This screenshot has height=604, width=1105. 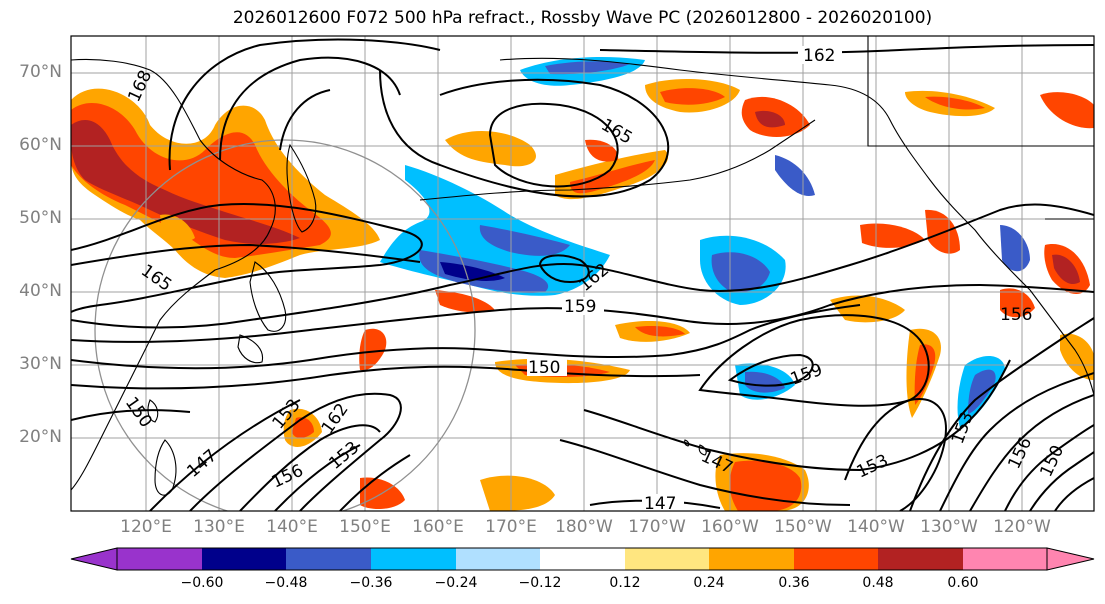 I want to click on contour-label: 156, so click(x=1016, y=315).